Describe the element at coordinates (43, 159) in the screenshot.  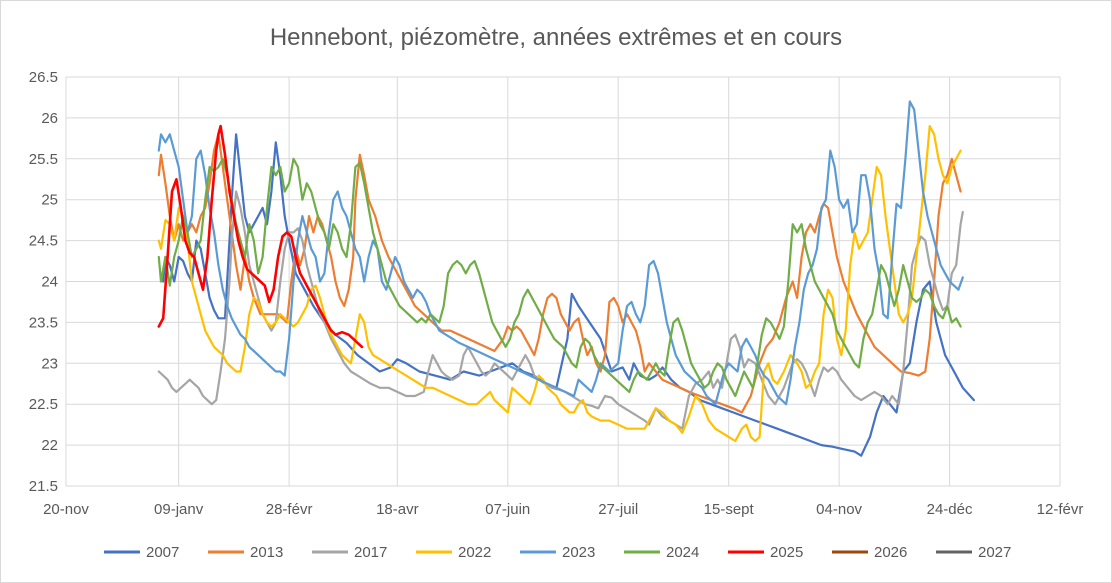
I see `y-tick-label: 25.5` at that location.